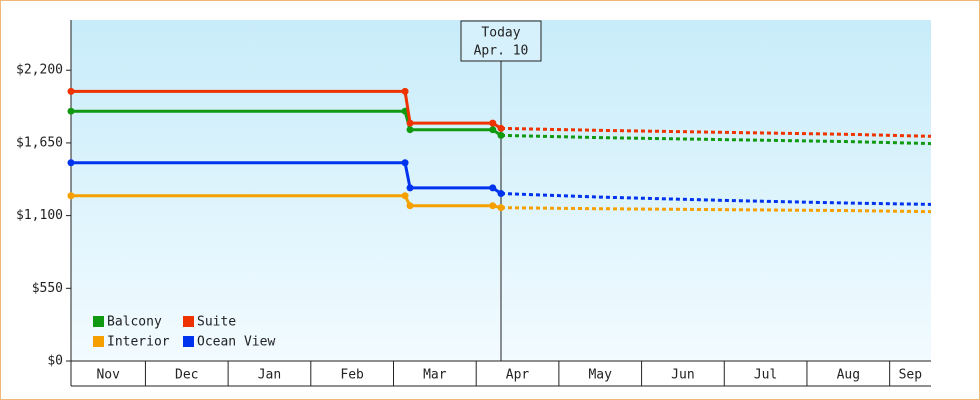  Describe the element at coordinates (138, 342) in the screenshot. I see `legend-label: Interior` at that location.